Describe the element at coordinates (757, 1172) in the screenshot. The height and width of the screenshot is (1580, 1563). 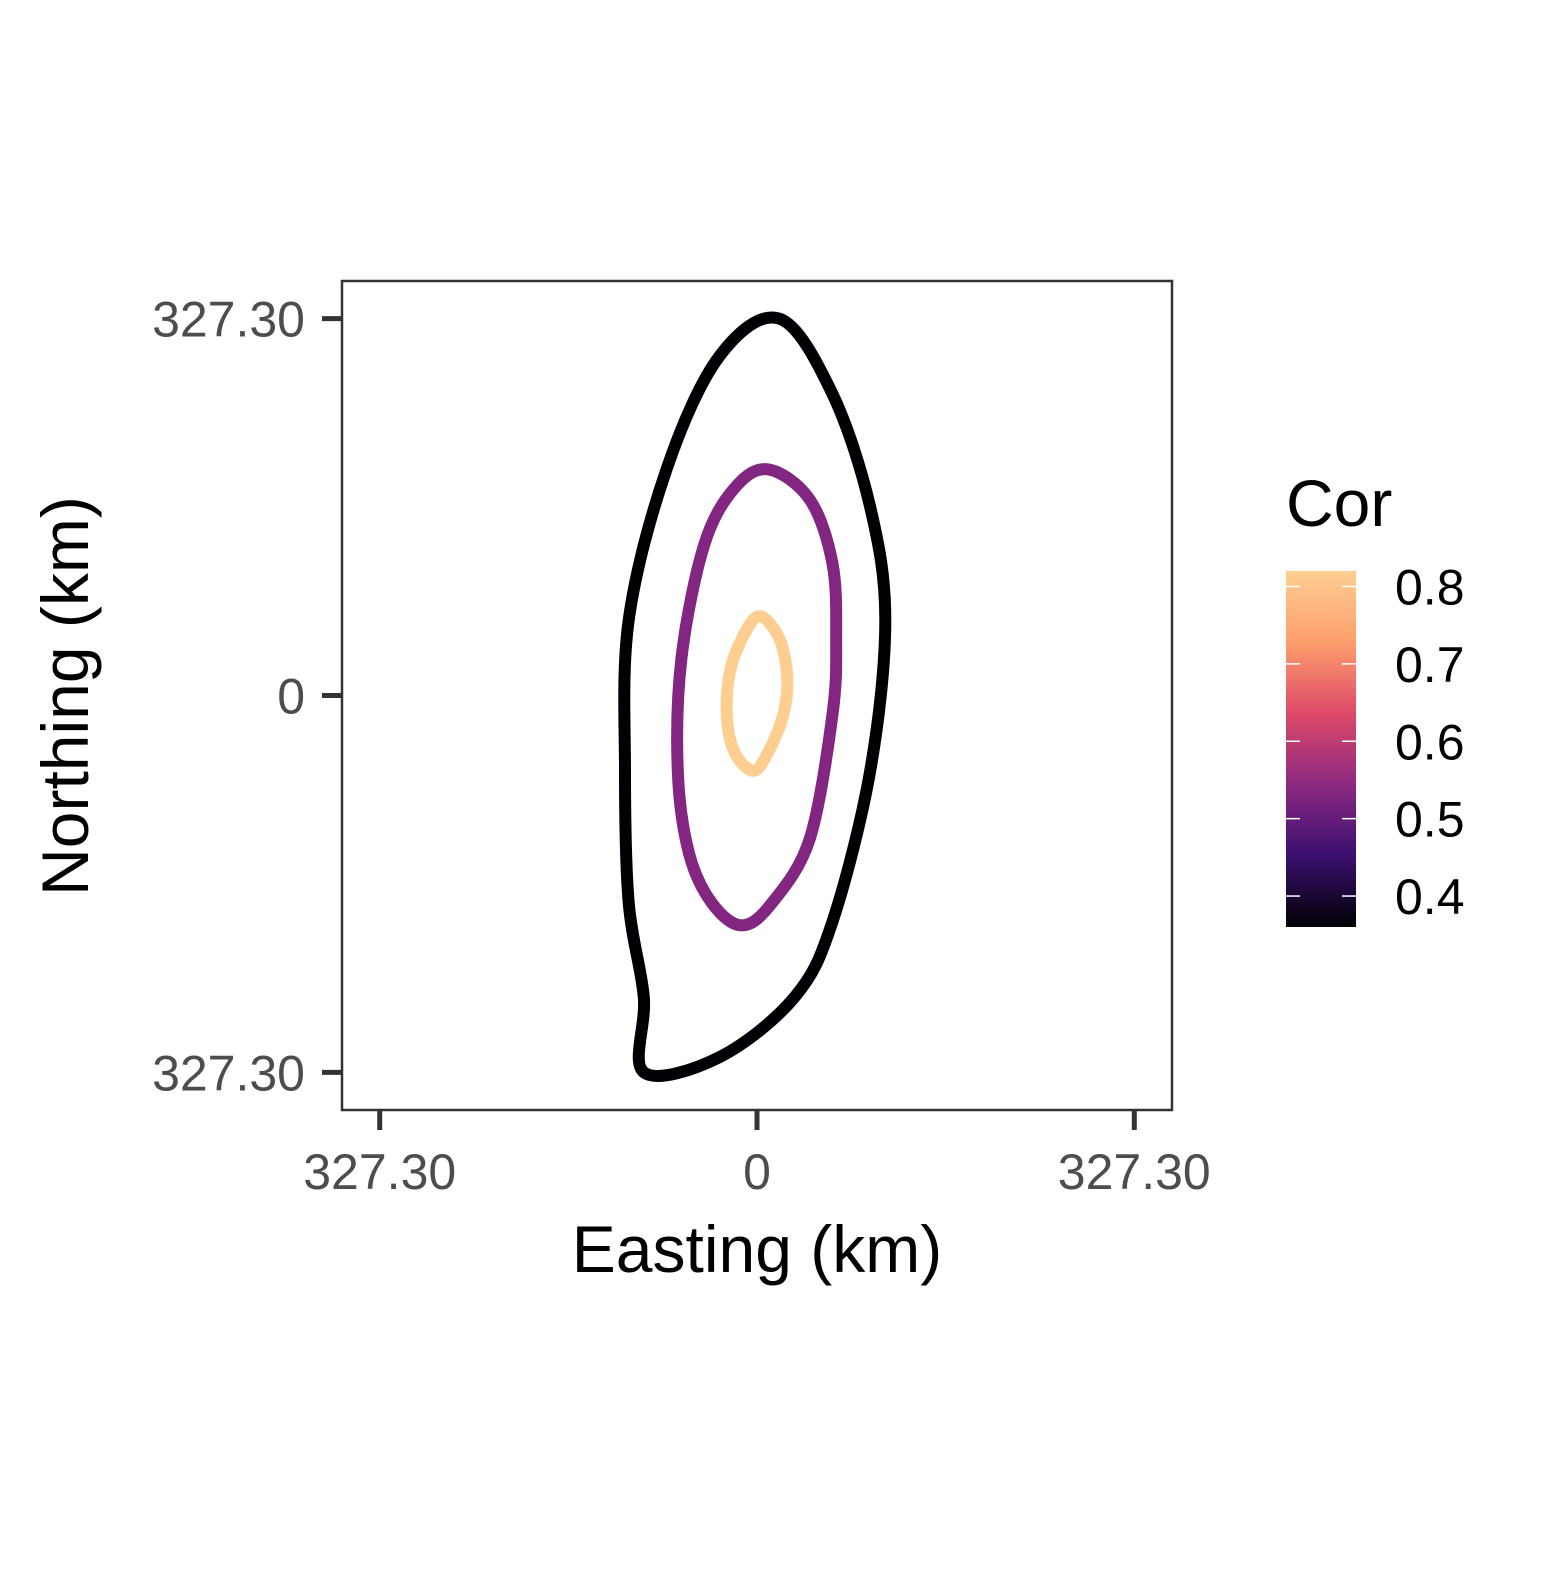
I see `x-tick-label: 0` at that location.